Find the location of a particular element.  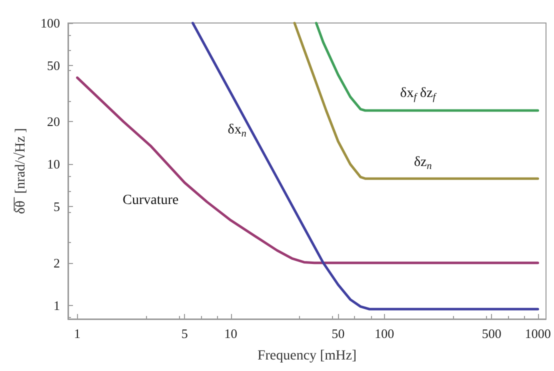

x-axis-title: Frequency [mHz] is located at coordinates (307, 356).